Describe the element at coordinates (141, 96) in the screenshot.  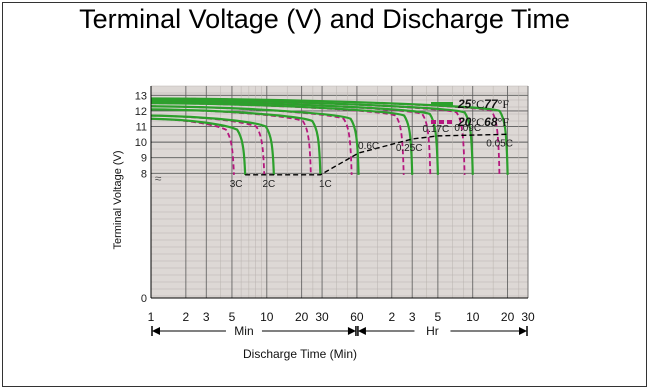
I see `y-tick-label: 13` at that location.